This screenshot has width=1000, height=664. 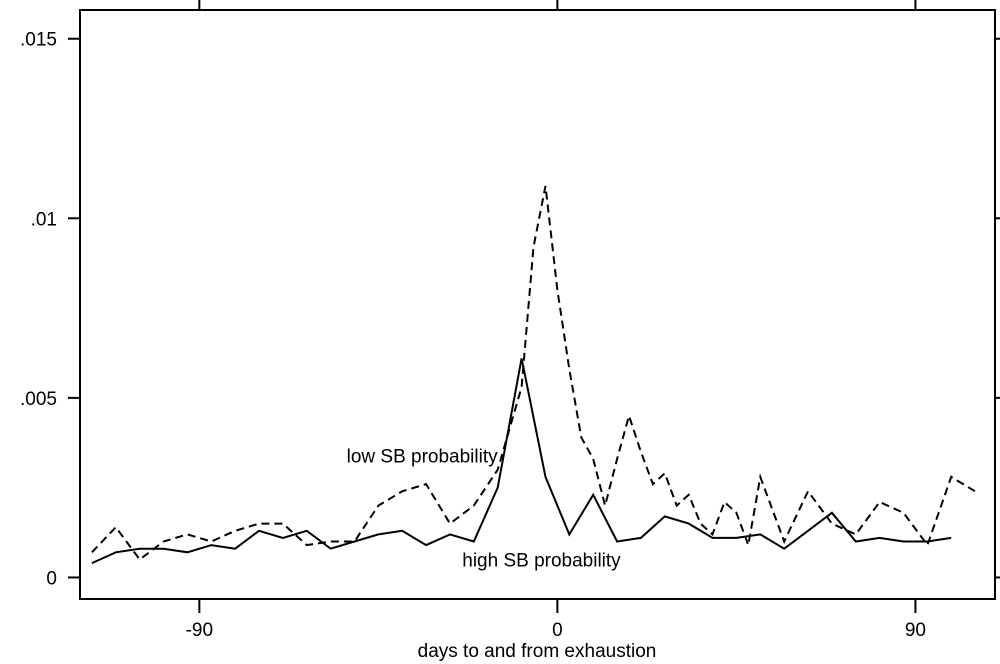 What do you see at coordinates (51, 578) in the screenshot?
I see `y-tick-label: 0` at bounding box center [51, 578].